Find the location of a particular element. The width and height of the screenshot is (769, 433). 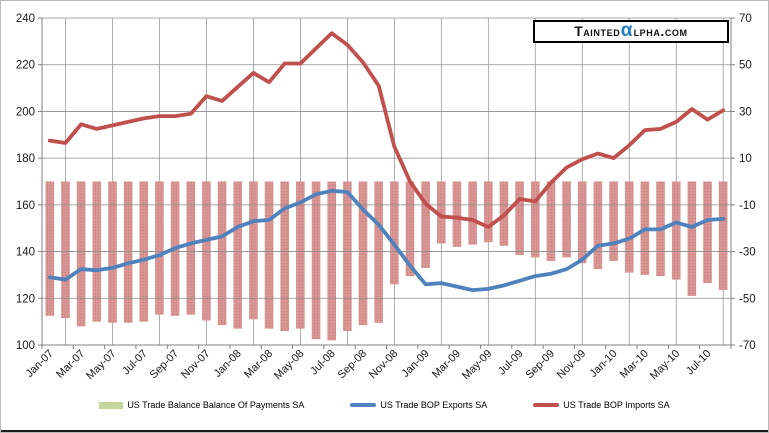

legend-item: US Trade Balance Balance Of Payments SA is located at coordinates (201, 405).